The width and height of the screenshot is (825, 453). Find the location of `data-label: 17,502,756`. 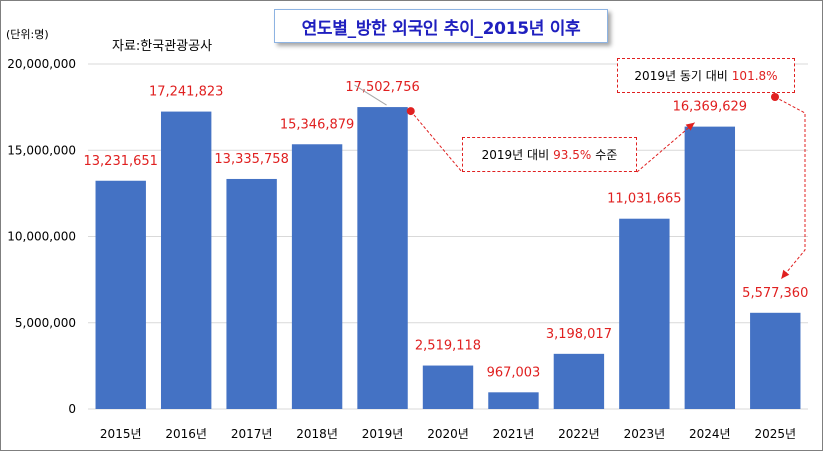

data-label: 17,502,756 is located at coordinates (382, 87).